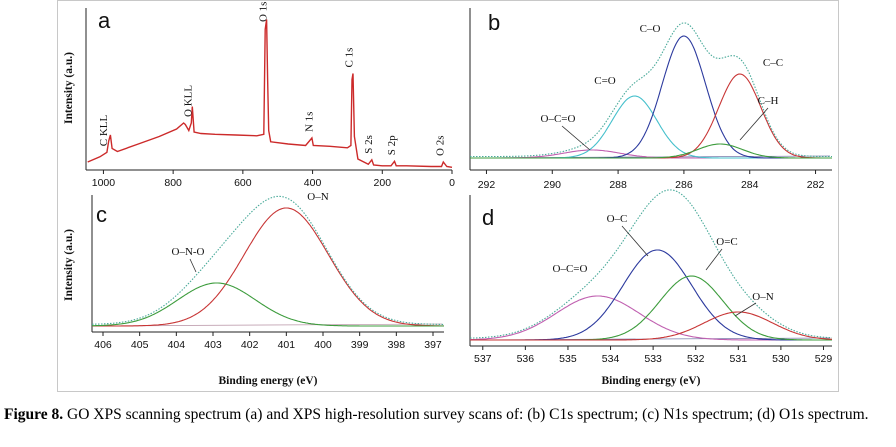 The height and width of the screenshot is (447, 896). What do you see at coordinates (611, 359) in the screenshot?
I see `x-tick-label-d: 534` at bounding box center [611, 359].